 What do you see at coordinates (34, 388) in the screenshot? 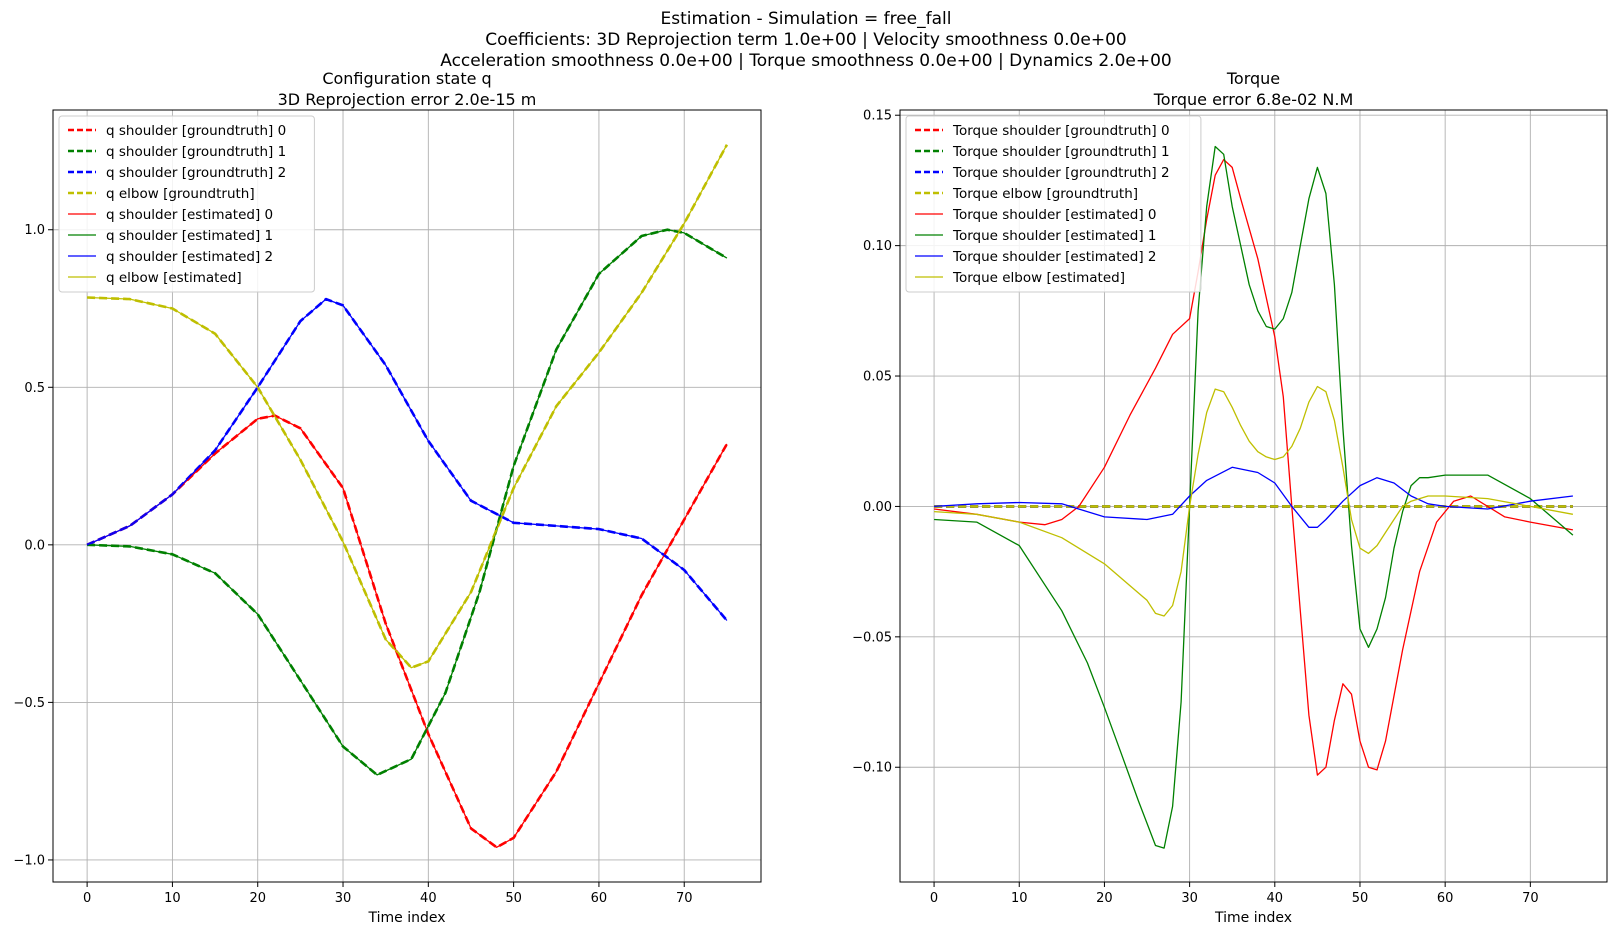
I see `y-tick-label: 0.5` at bounding box center [34, 388].